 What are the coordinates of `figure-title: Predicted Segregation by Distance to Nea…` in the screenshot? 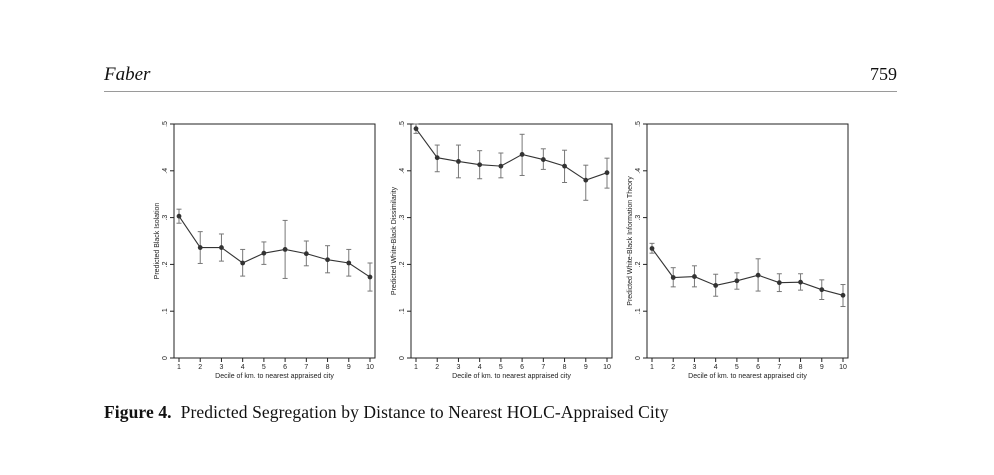 It's located at (424, 412).